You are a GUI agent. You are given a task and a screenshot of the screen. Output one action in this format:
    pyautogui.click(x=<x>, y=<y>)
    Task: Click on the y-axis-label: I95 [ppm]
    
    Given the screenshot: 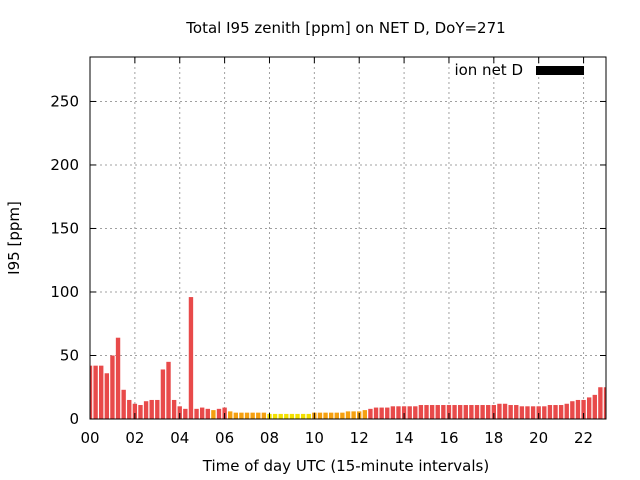 What is the action you would take?
    pyautogui.click(x=14, y=238)
    